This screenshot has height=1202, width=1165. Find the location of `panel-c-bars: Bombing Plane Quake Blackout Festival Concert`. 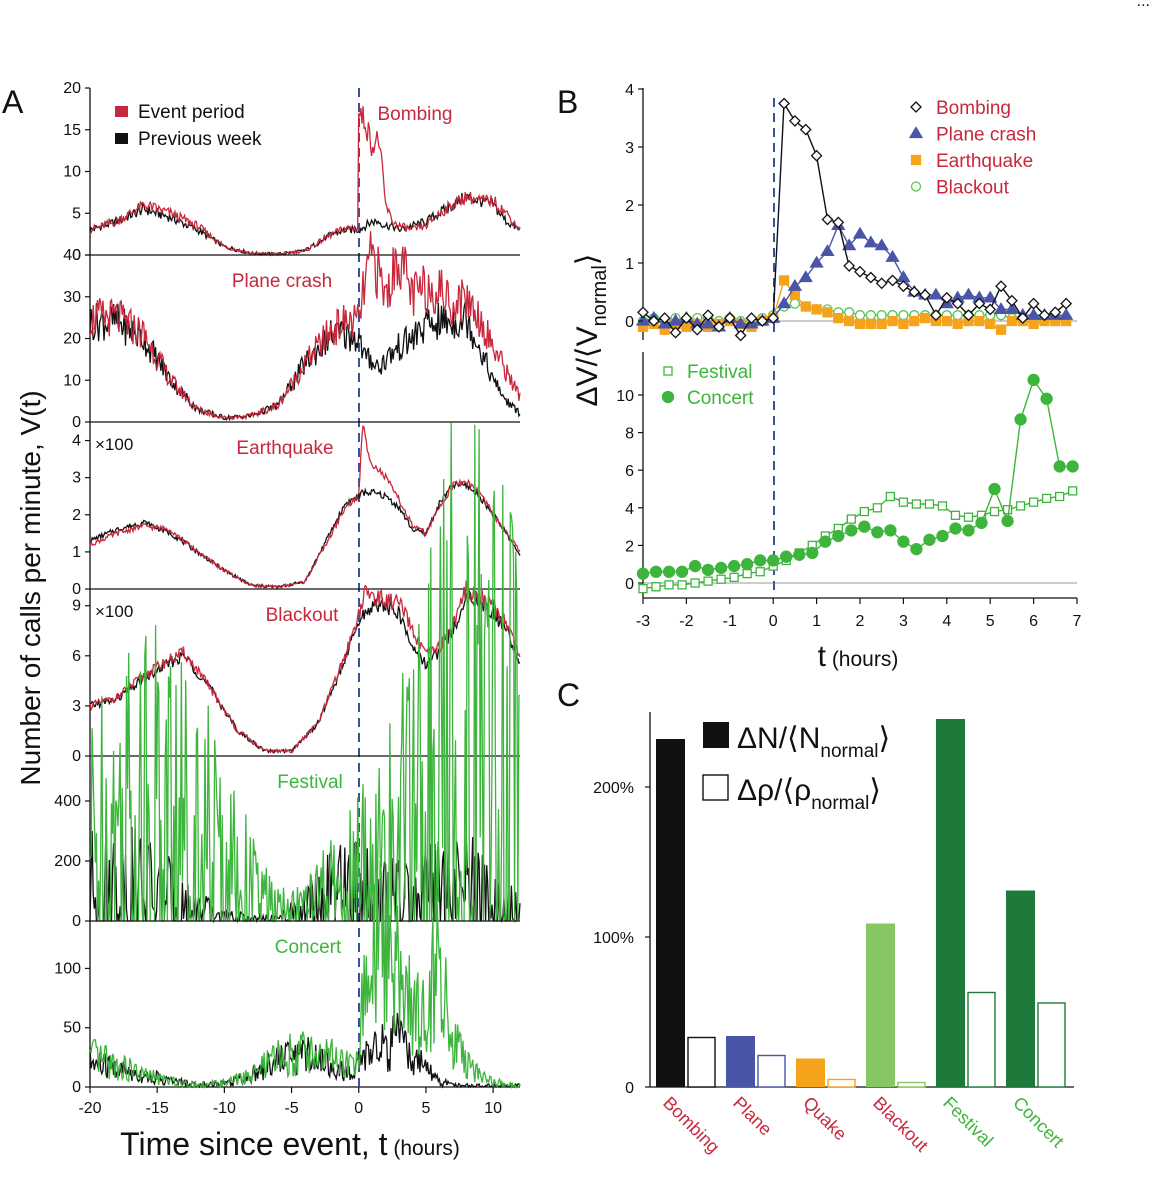

panel-c-bars: Bombing Plane Quake Blackout Festival Concert is located at coordinates (862, 938).